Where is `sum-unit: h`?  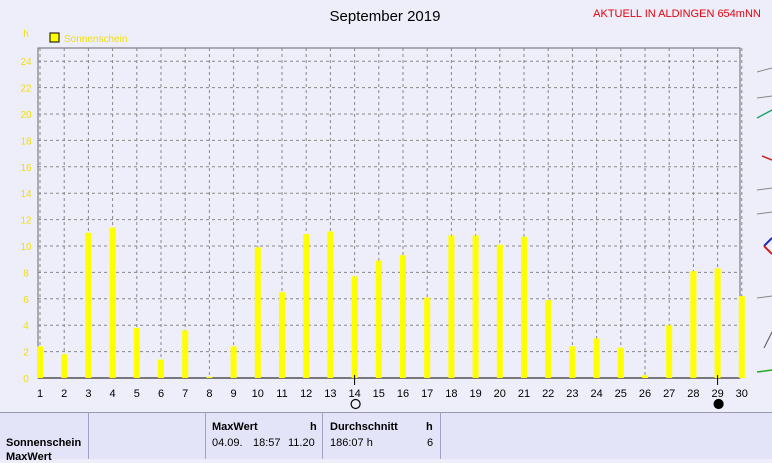 sum-unit: h is located at coordinates (429, 427).